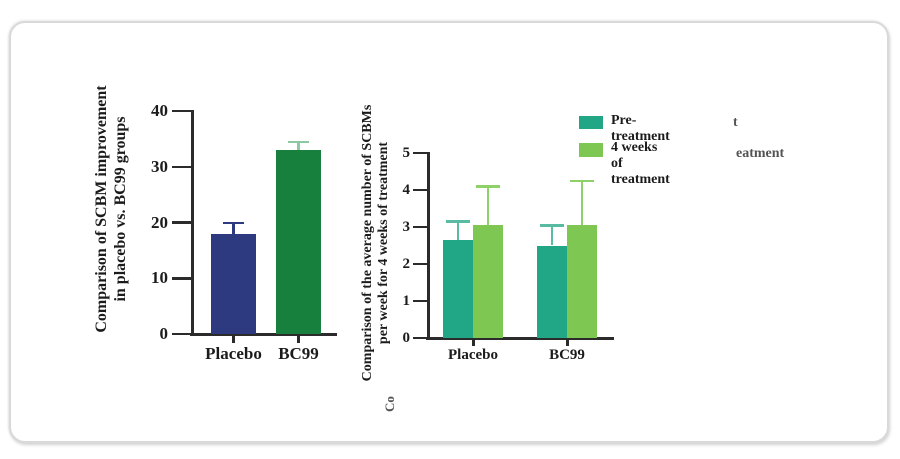 Image resolution: width=900 pixels, height=459 pixels. I want to click on chart2-y-tick-label: 5, so click(406, 153).